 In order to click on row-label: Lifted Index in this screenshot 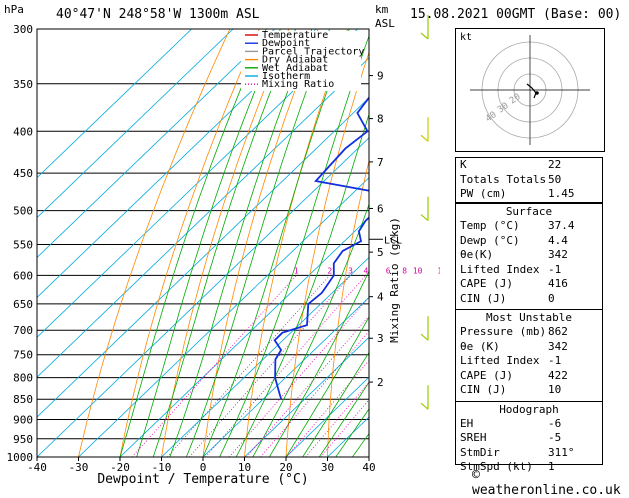, I will do `click(500, 269)`.